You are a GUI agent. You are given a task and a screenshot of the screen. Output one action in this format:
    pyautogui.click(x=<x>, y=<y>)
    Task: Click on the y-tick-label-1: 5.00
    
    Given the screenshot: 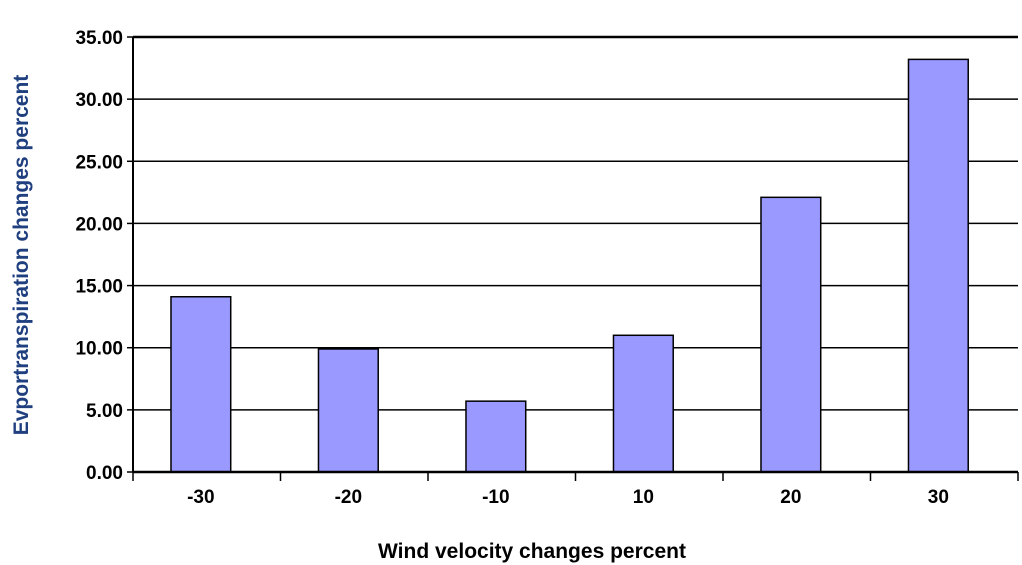 What is the action you would take?
    pyautogui.click(x=104, y=411)
    